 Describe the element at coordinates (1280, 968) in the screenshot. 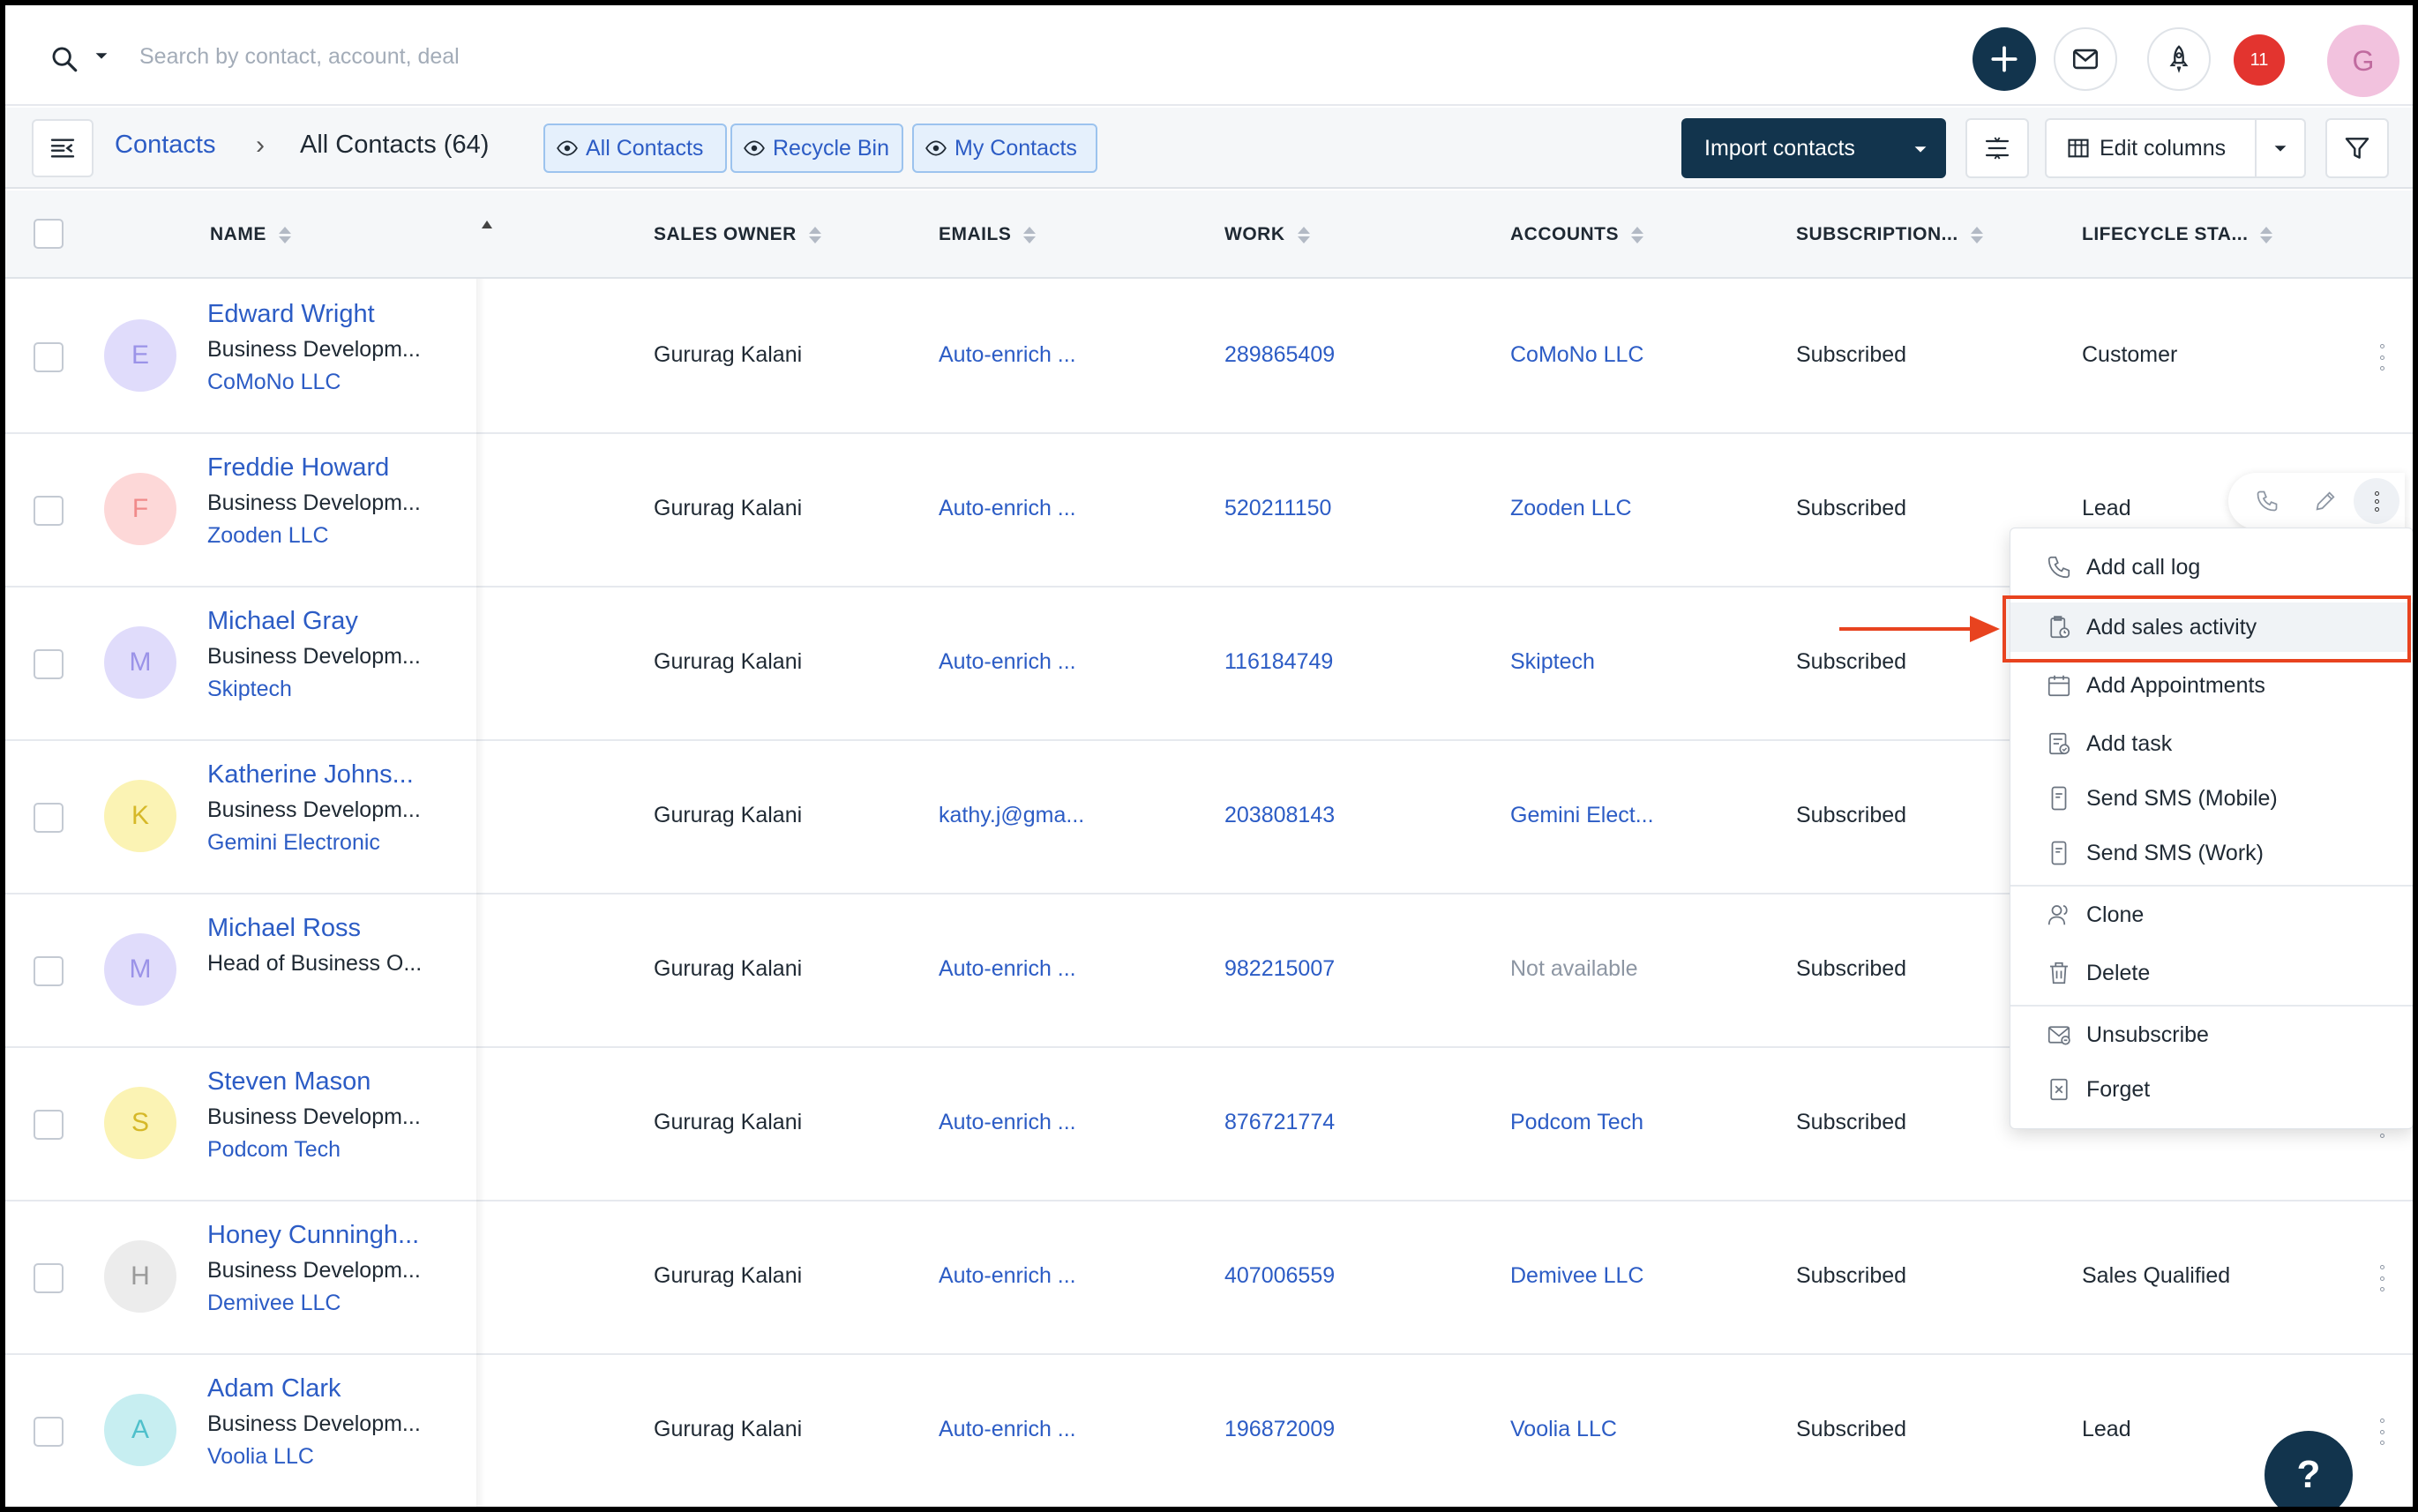

I see `work-phone-cell: 982215007` at that location.